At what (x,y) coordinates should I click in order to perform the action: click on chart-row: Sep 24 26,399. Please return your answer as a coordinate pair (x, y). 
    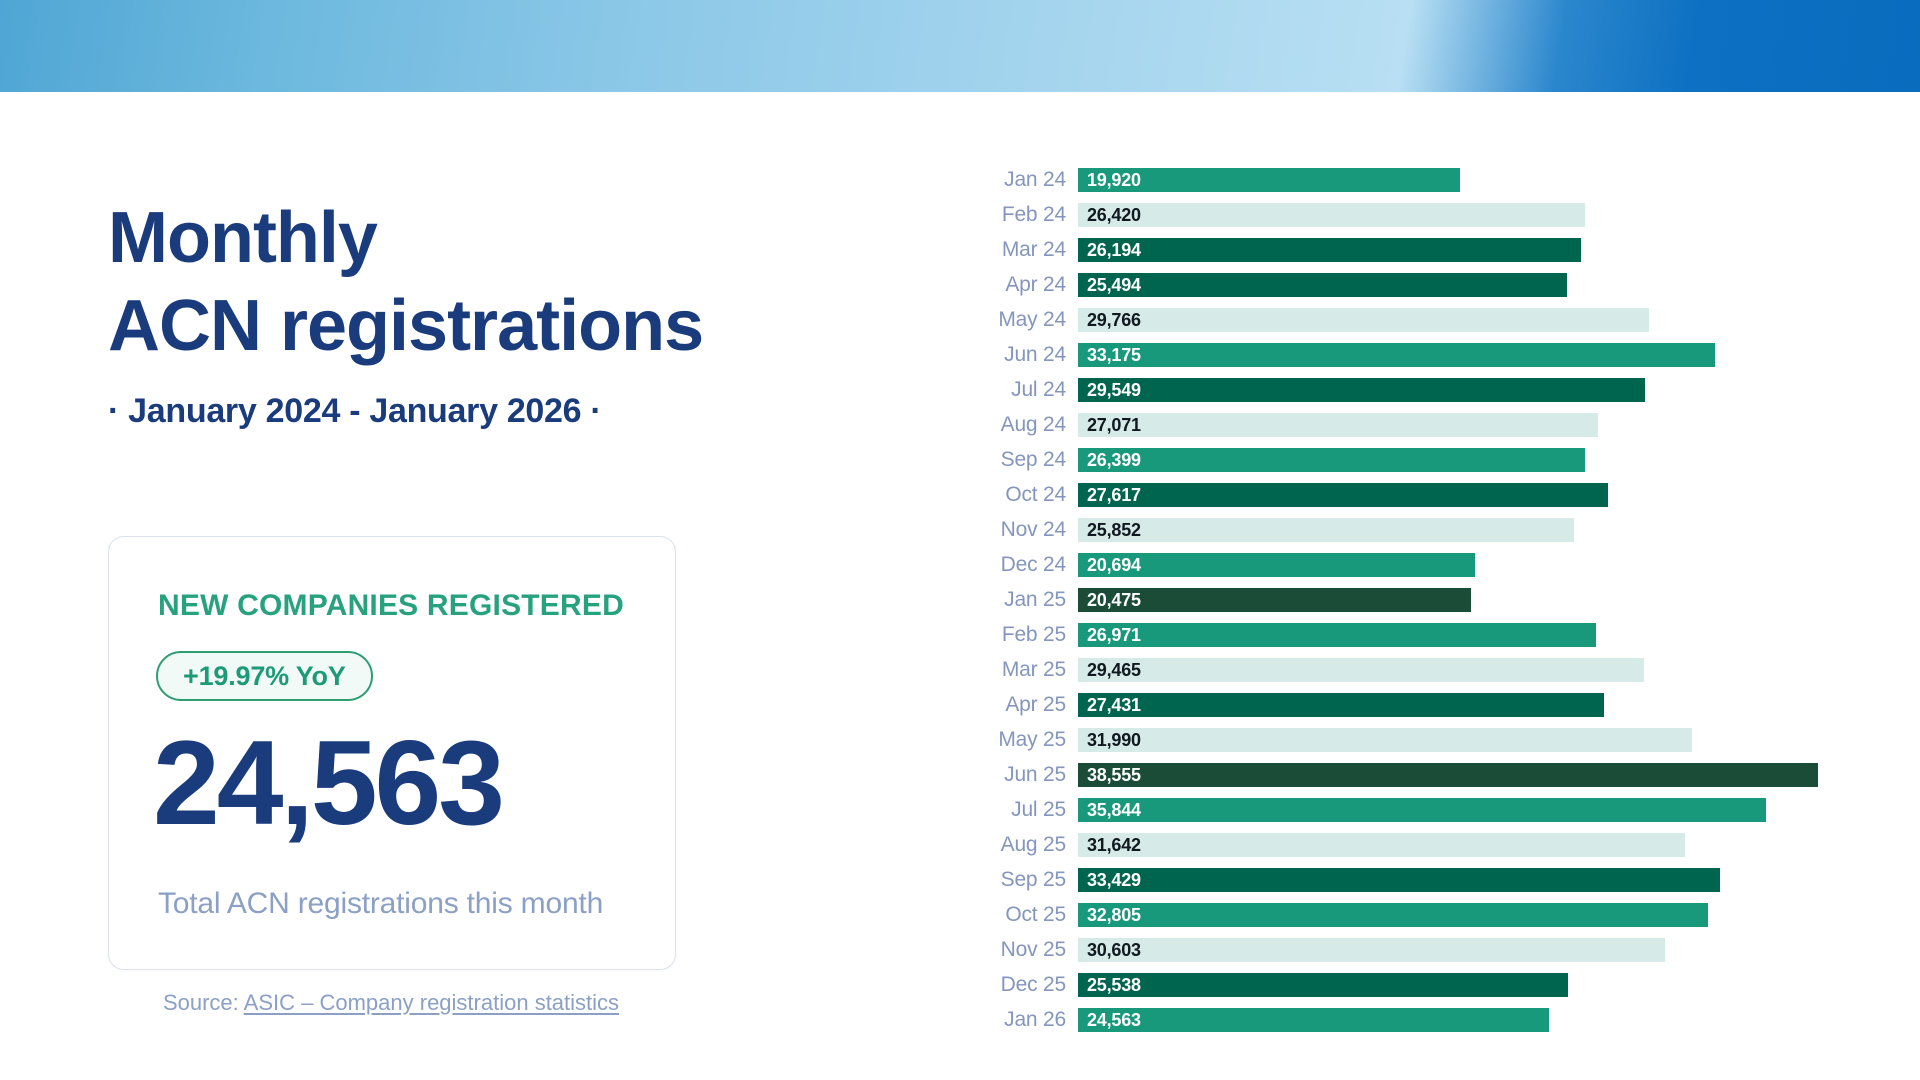
    Looking at the image, I should click on (1376, 460).